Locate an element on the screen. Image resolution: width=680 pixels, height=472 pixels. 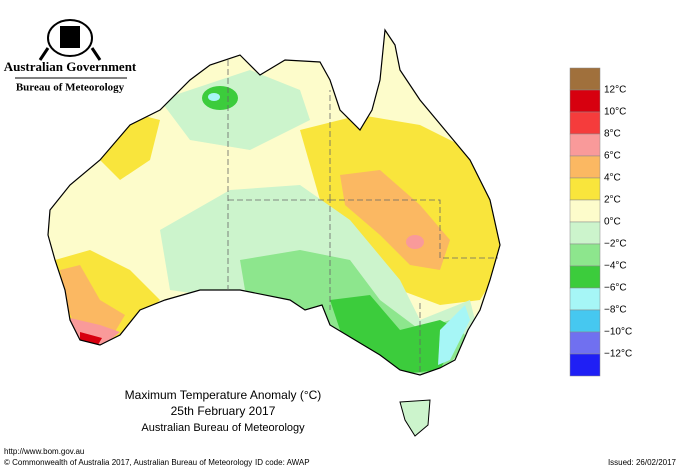
map-title: Maximum Temperature Anomaly (°C) is located at coordinates (223, 395).